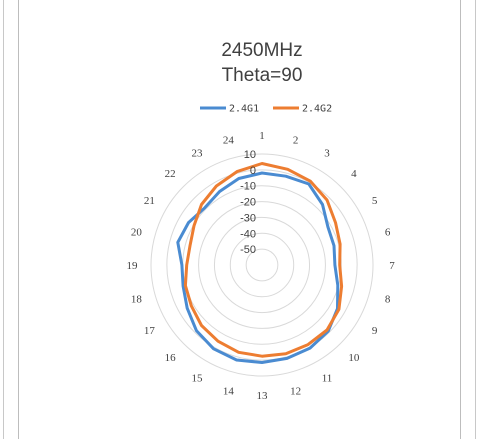 The height and width of the screenshot is (439, 479). Describe the element at coordinates (375, 331) in the screenshot. I see `angle-tick-label: 9` at that location.